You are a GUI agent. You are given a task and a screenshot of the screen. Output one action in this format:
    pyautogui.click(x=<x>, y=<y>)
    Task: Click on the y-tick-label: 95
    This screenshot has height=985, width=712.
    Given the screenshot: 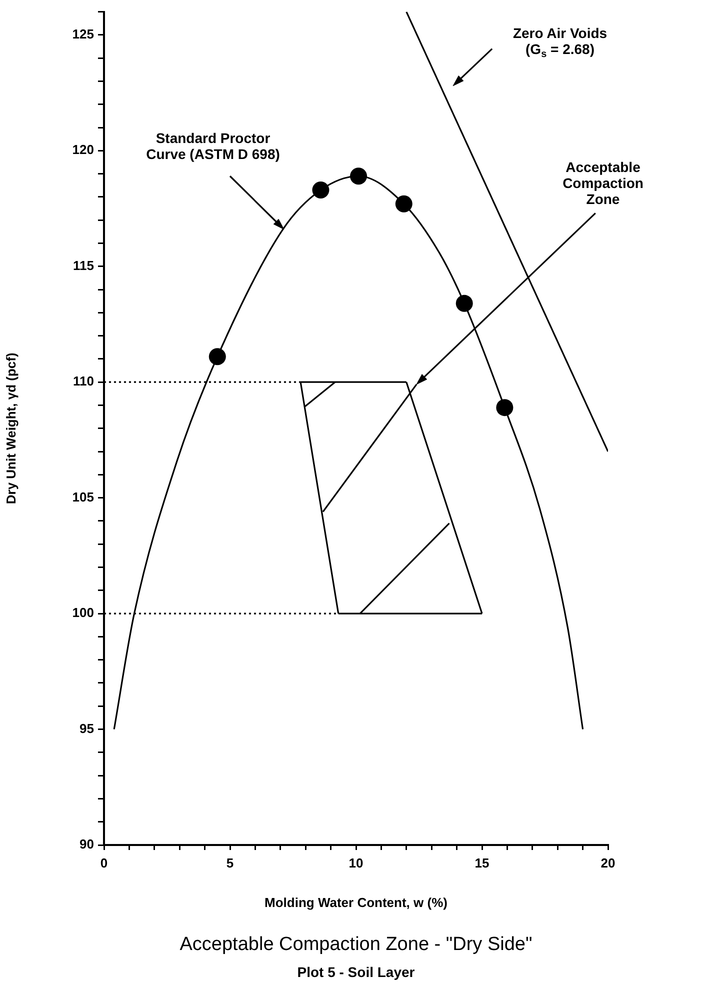 What is the action you would take?
    pyautogui.click(x=87, y=728)
    